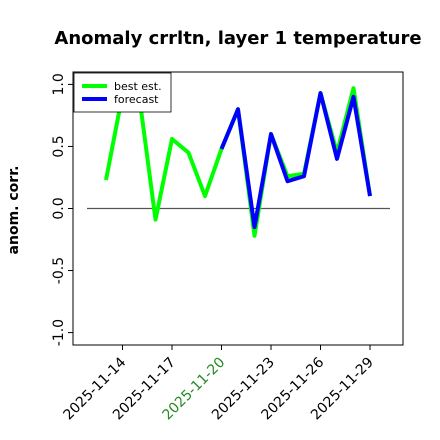  I want to click on legend-label: best est., so click(138, 86).